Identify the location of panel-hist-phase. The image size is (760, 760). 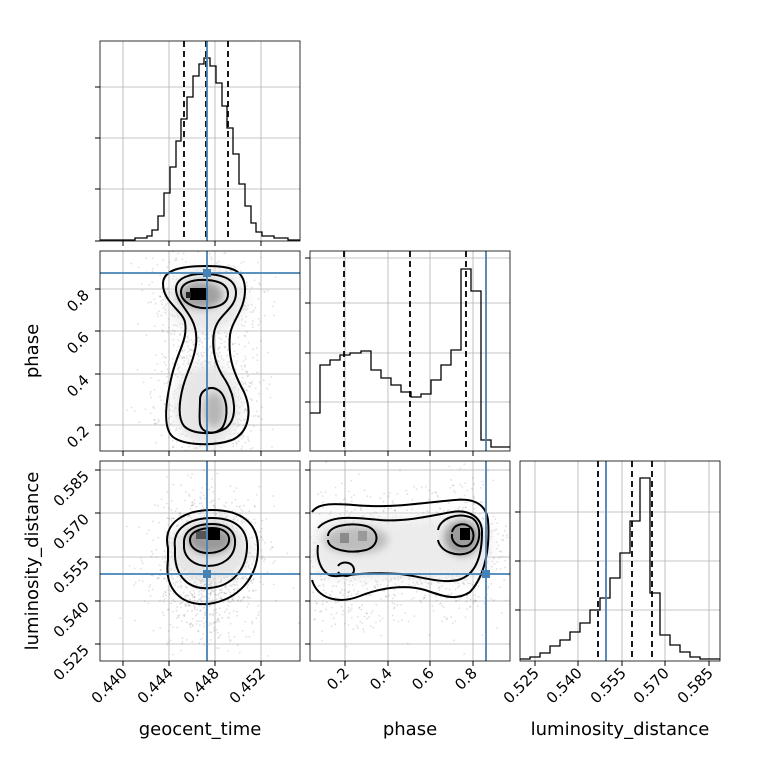
(408, 351).